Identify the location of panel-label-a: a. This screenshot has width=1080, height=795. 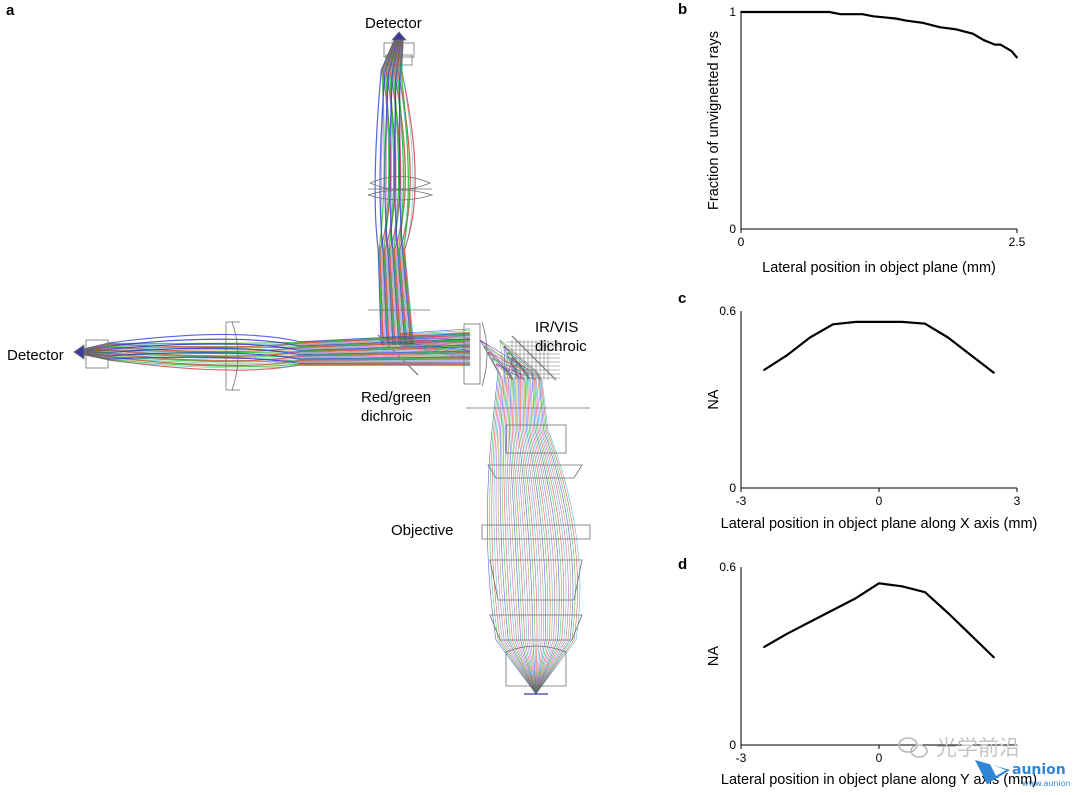
(10, 10).